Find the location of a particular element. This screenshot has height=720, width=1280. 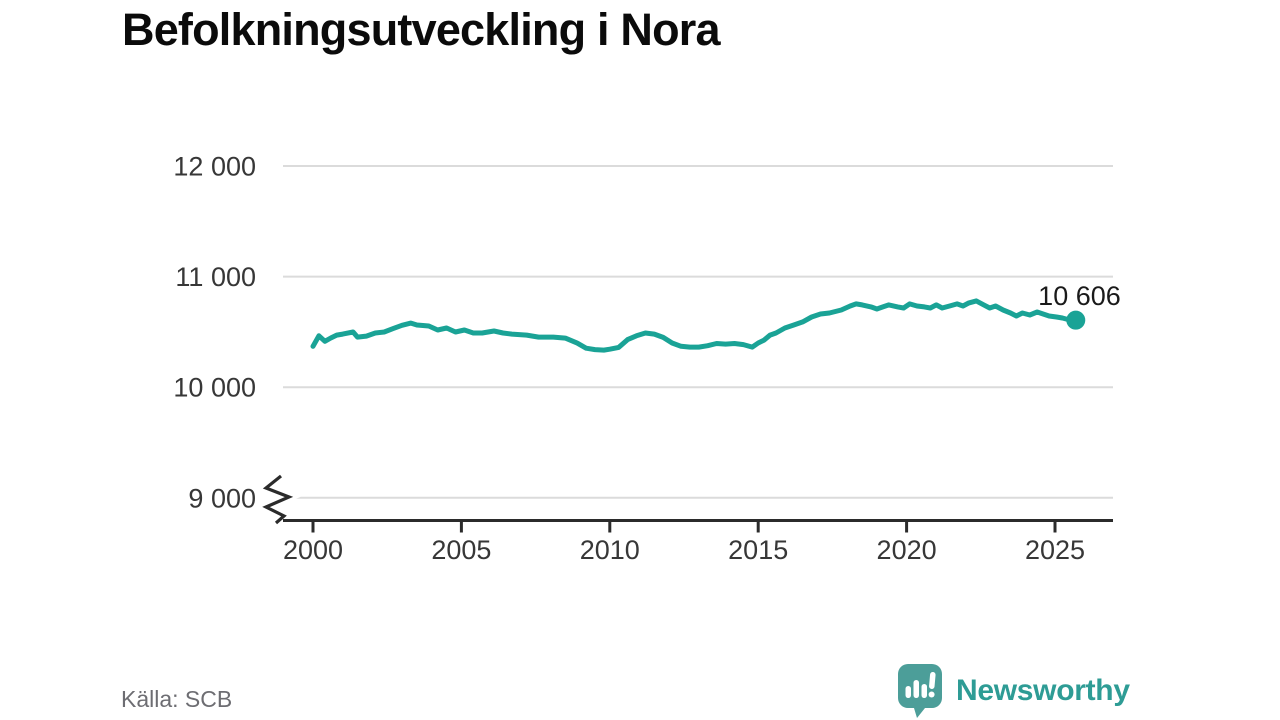

last-value-label: 10 606 is located at coordinates (1079, 296).